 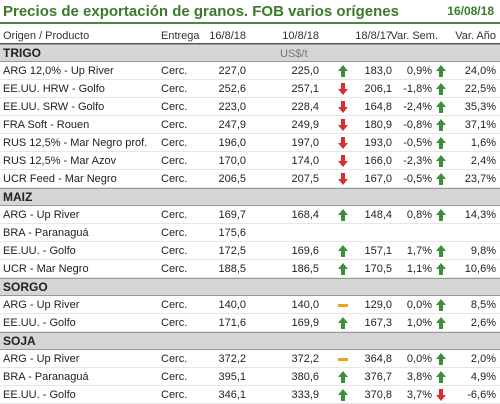 I want to click on price-current: 346,1, so click(x=232, y=395).